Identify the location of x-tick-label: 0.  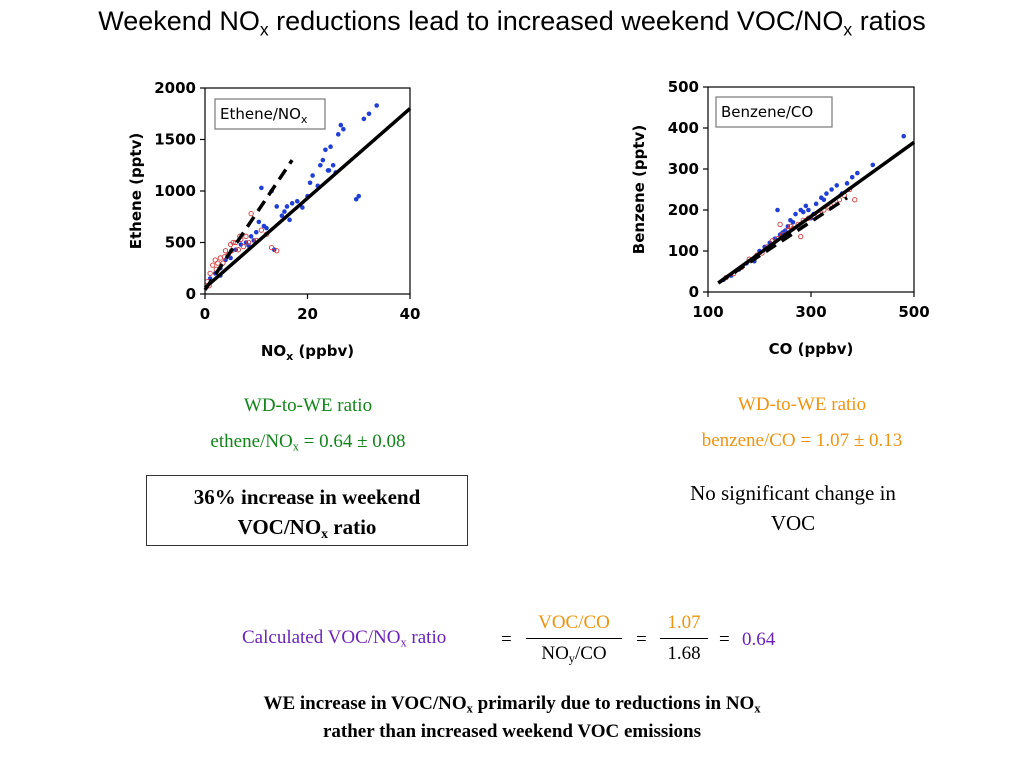
(205, 314).